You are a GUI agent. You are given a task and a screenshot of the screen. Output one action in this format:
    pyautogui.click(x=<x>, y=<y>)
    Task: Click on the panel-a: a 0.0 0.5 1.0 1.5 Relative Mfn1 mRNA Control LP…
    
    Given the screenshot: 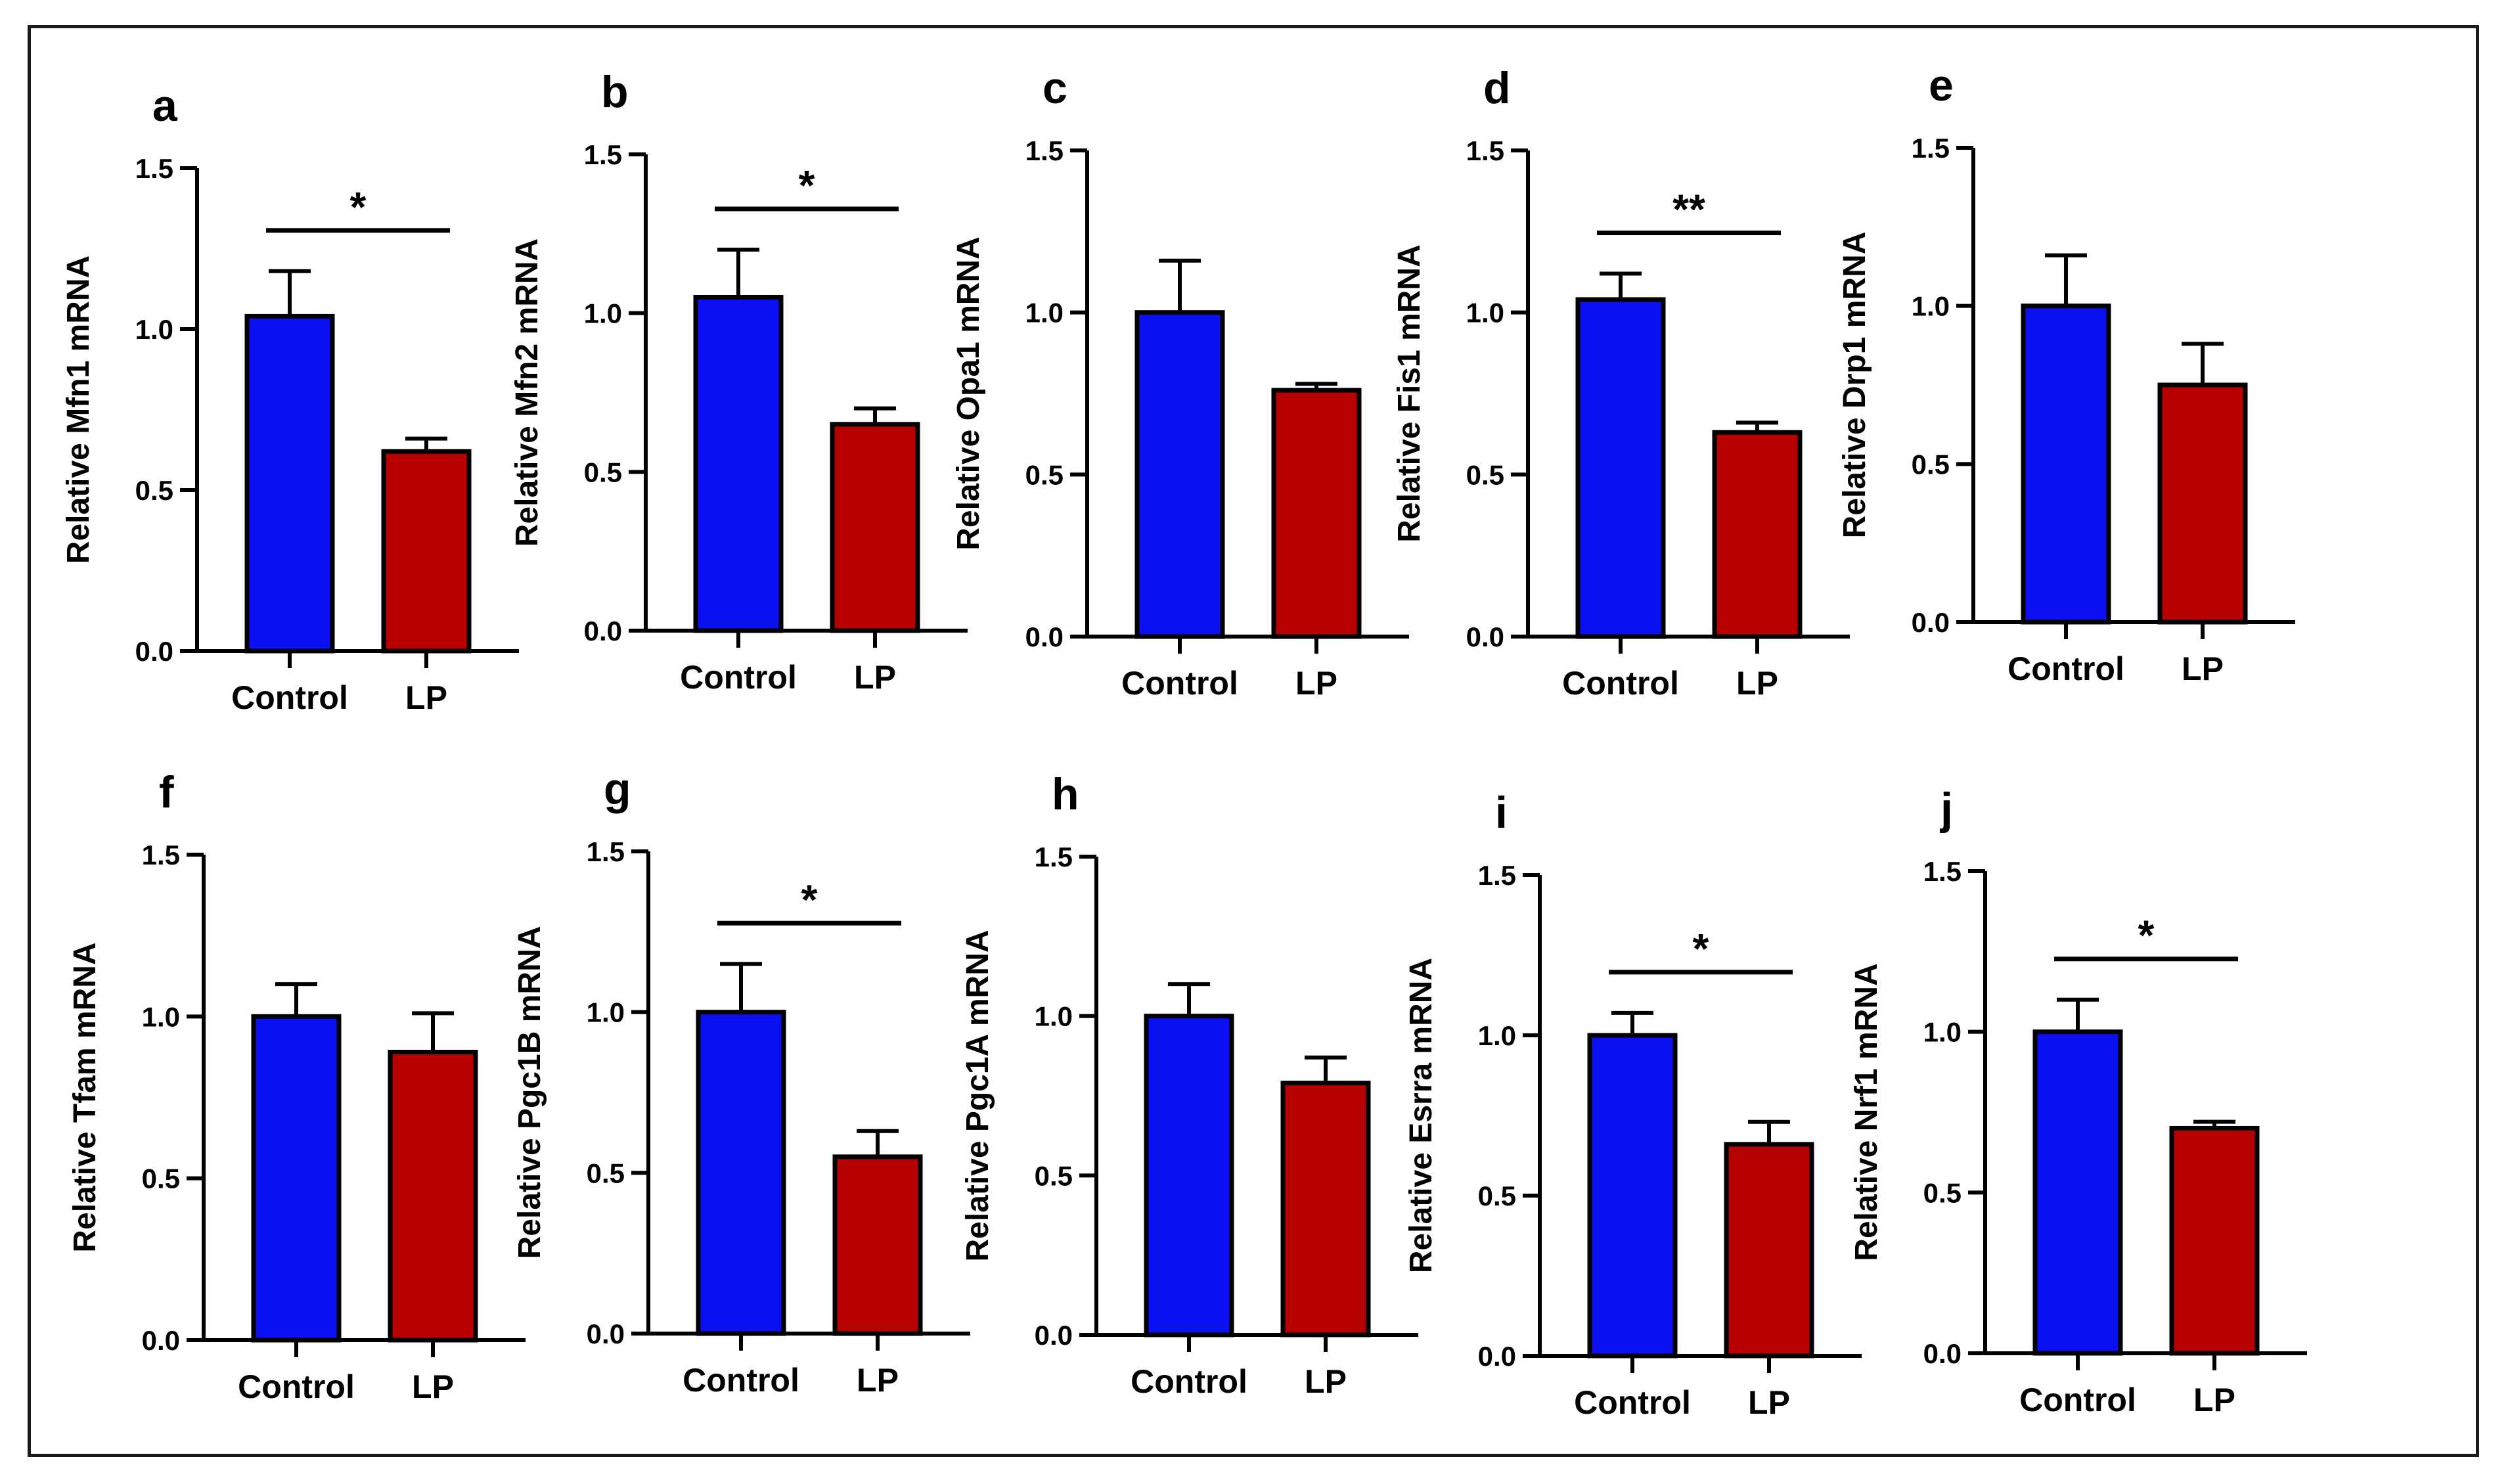 What is the action you would take?
    pyautogui.click(x=290, y=398)
    